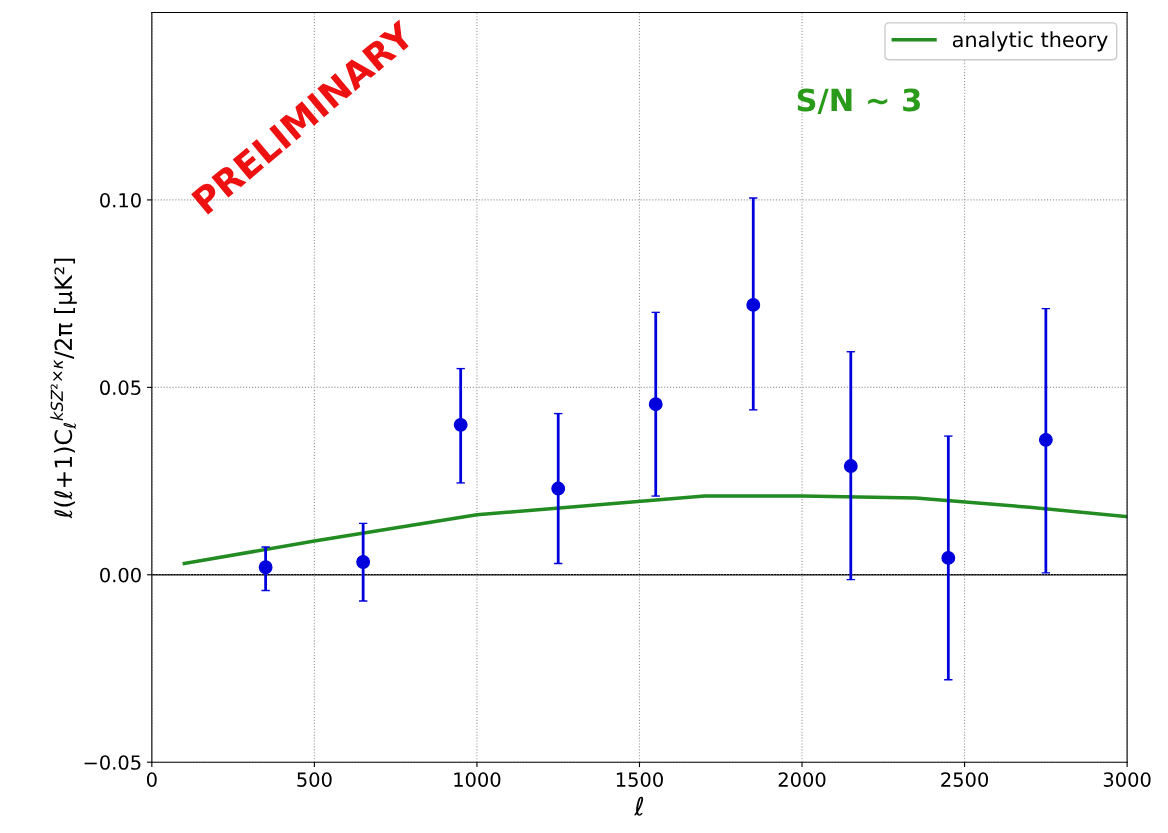 The height and width of the screenshot is (833, 1168). I want to click on x-tick-label: 1500, so click(639, 779).